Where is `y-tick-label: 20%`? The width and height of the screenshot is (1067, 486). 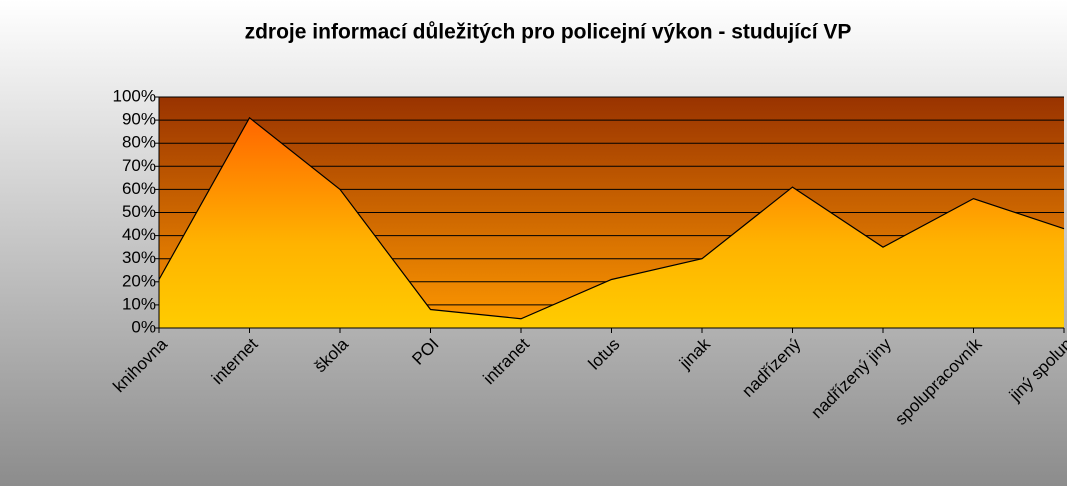
y-tick-label: 20% is located at coordinates (139, 280).